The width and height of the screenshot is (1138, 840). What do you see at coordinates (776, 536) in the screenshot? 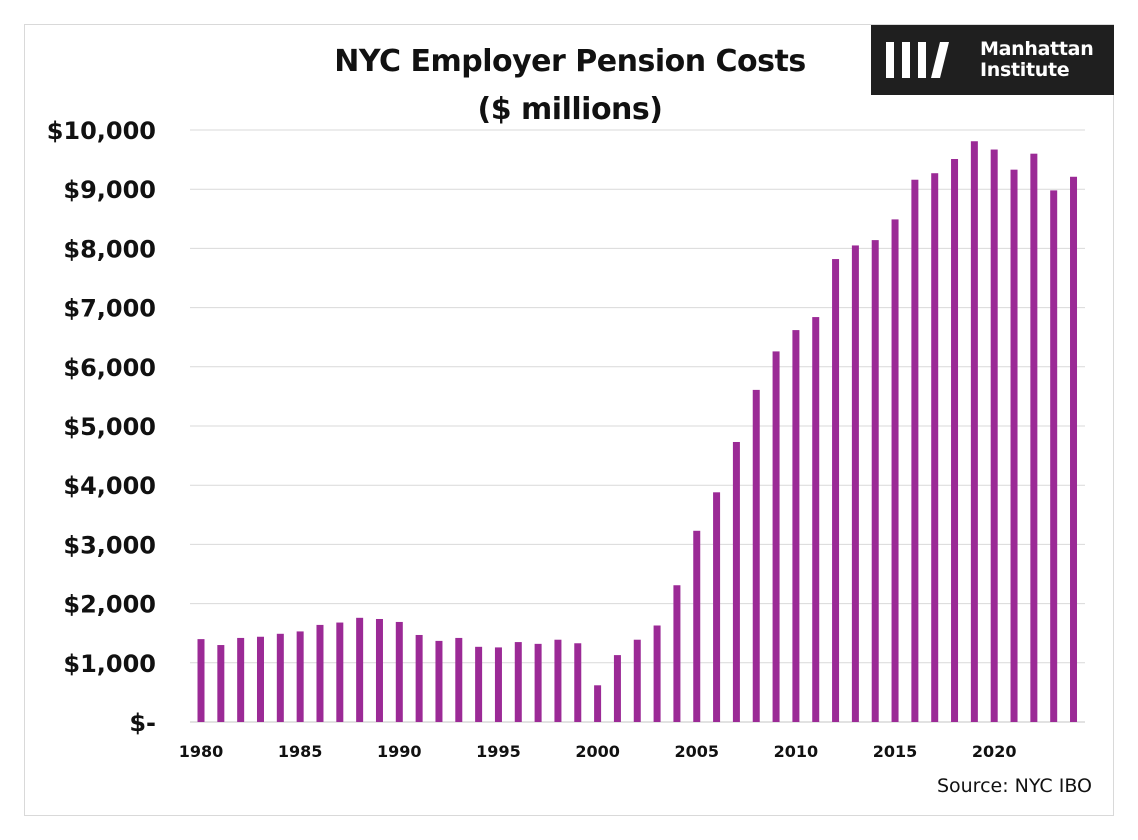
I see `bar-2009` at bounding box center [776, 536].